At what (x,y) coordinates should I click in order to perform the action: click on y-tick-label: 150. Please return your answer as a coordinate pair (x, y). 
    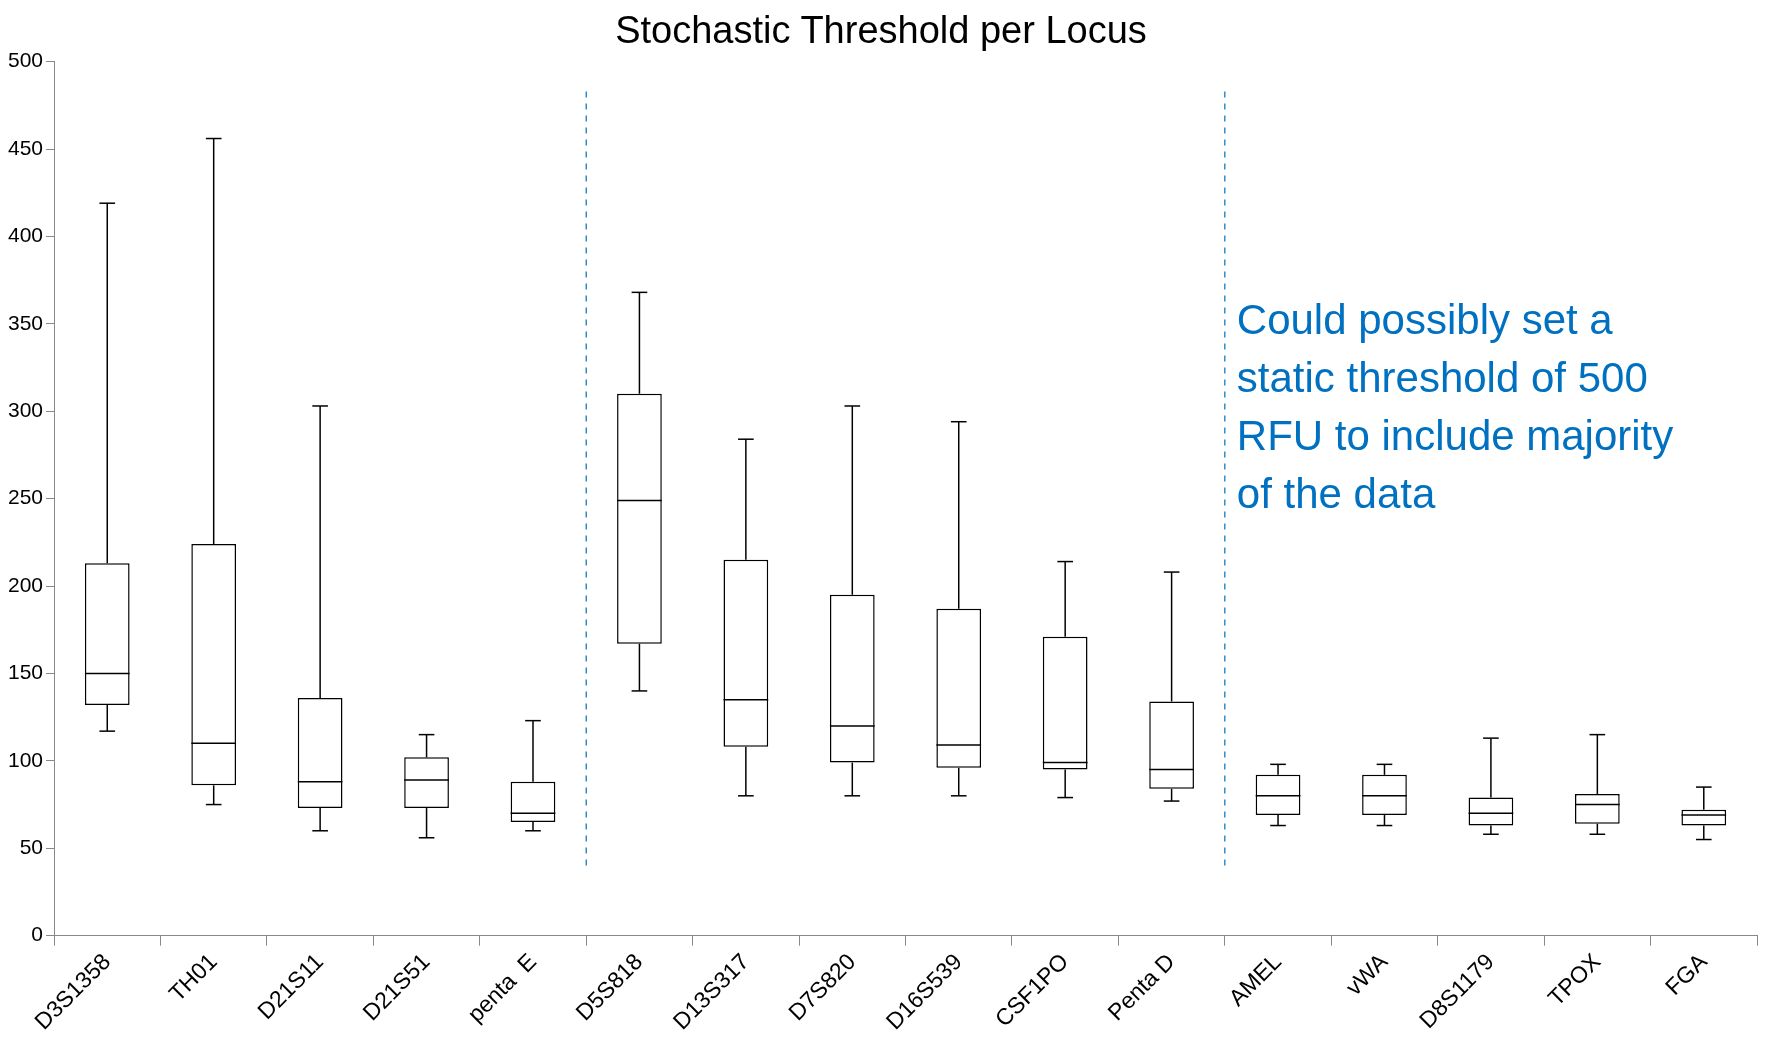
    Looking at the image, I should click on (25, 672).